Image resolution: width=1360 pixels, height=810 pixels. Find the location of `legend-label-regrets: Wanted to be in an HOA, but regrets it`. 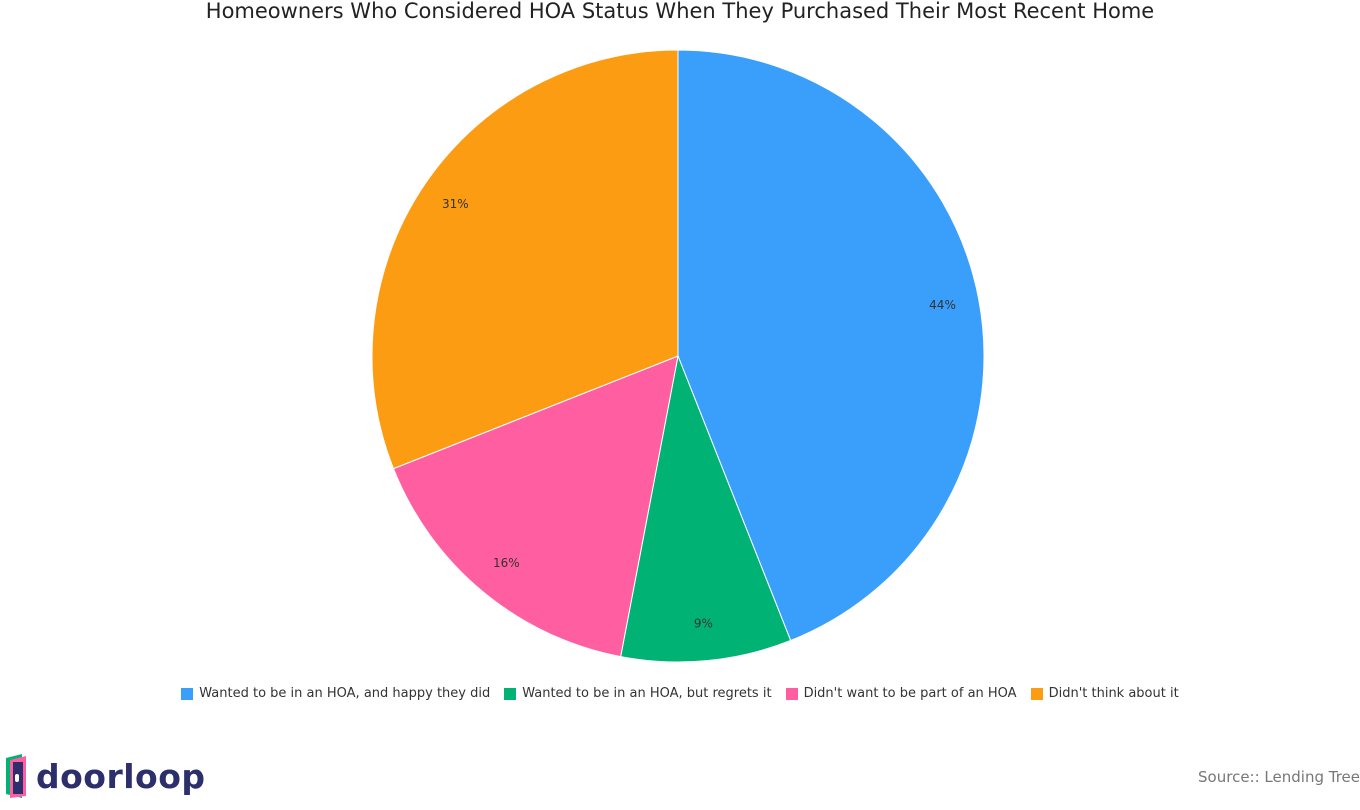

legend-label-regrets: Wanted to be in an HOA, but regrets it is located at coordinates (647, 693).